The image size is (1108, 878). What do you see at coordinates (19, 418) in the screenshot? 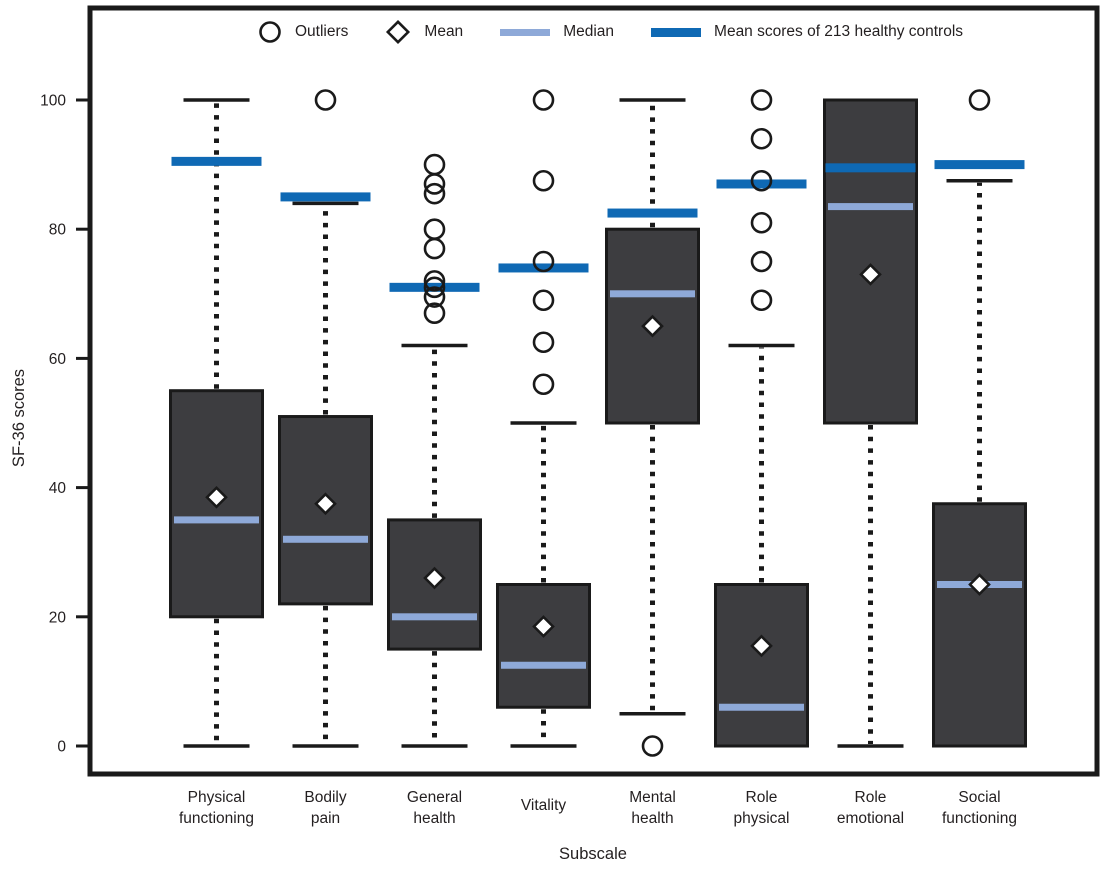
I see `y-axis-title: SF-36 scores` at bounding box center [19, 418].